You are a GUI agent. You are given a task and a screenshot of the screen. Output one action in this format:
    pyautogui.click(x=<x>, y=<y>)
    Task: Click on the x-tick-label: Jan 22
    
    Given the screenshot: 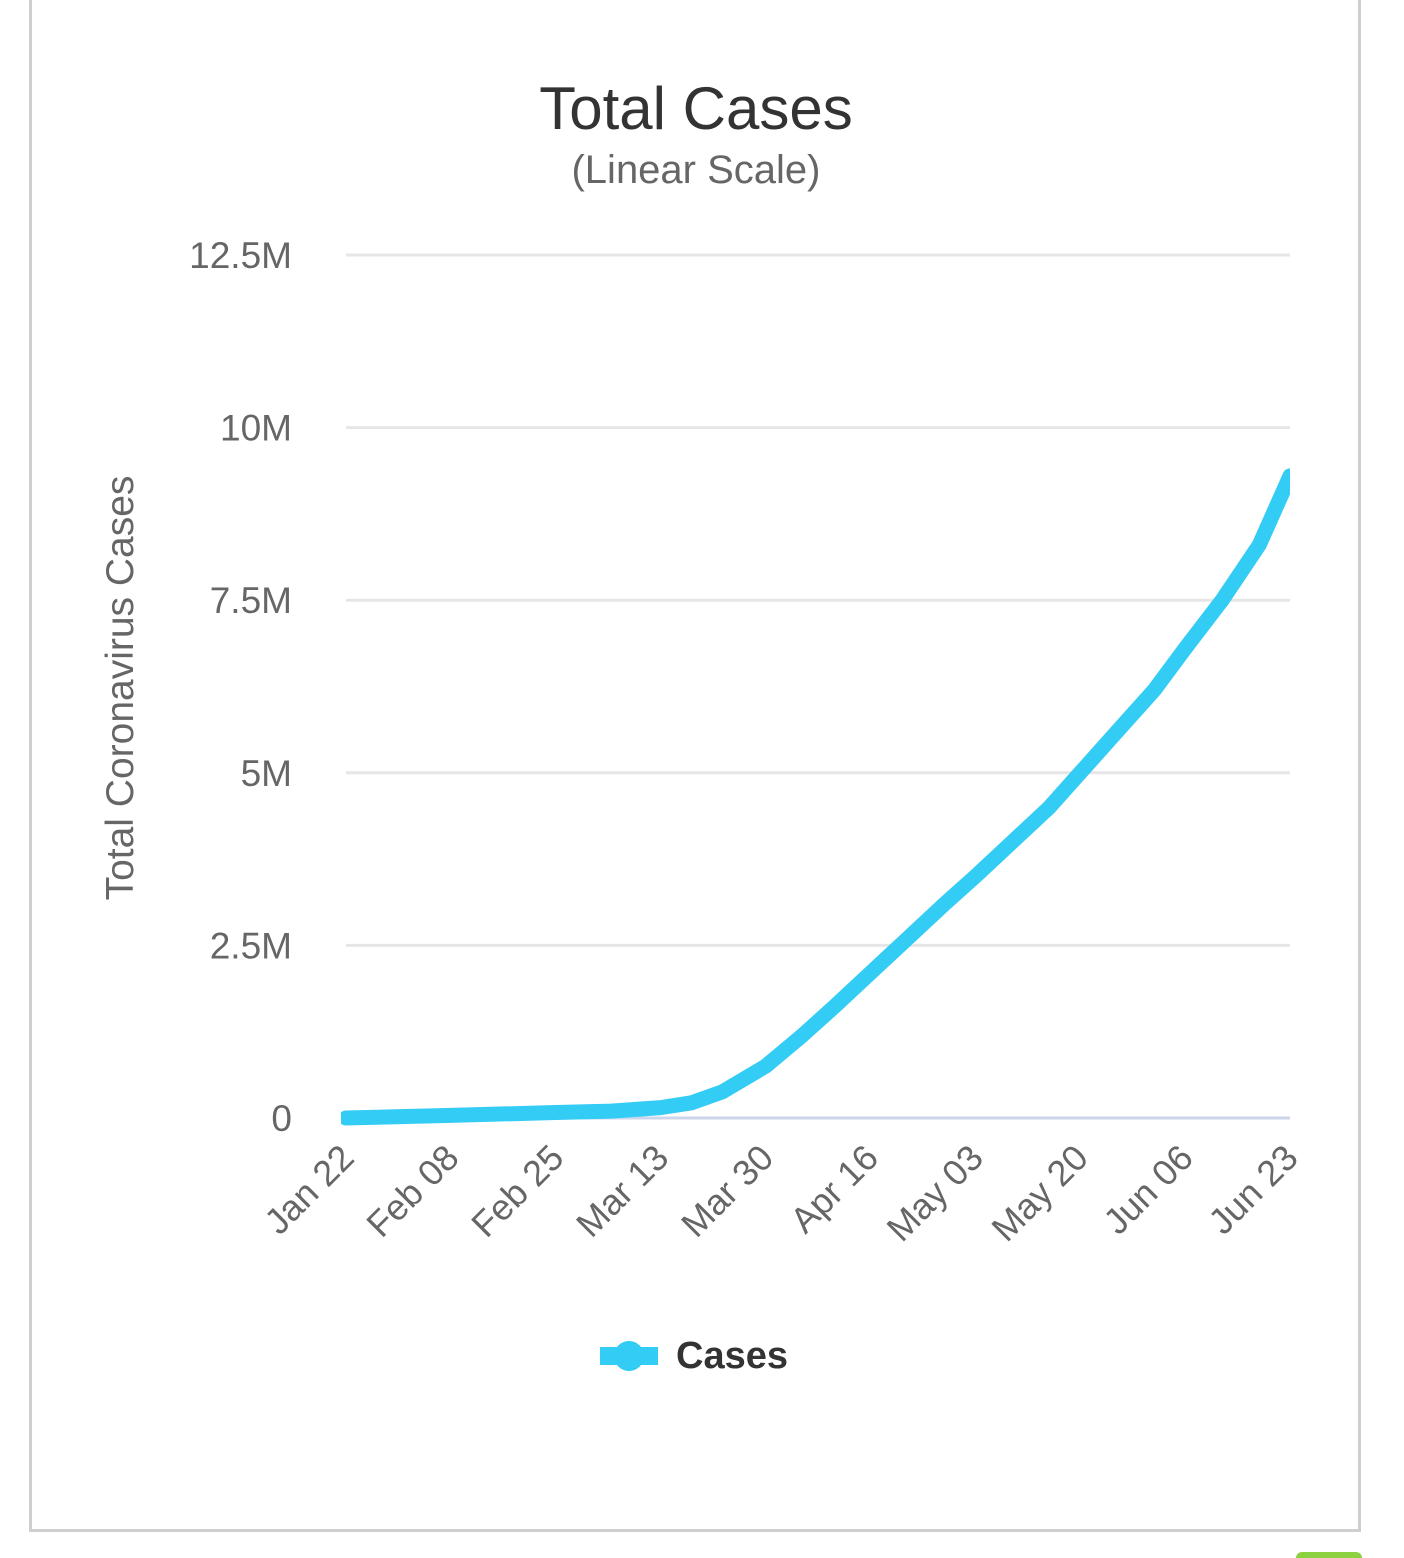 What is the action you would take?
    pyautogui.click(x=308, y=1189)
    